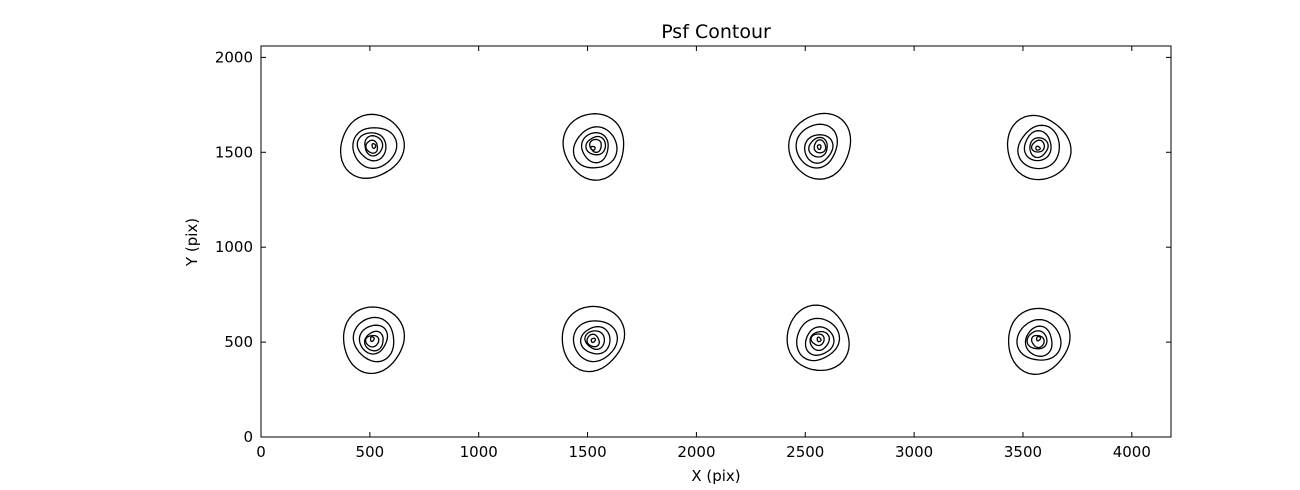 The image size is (1300, 490). Describe the element at coordinates (716, 32) in the screenshot. I see `chart-title: Psf Contour` at that location.